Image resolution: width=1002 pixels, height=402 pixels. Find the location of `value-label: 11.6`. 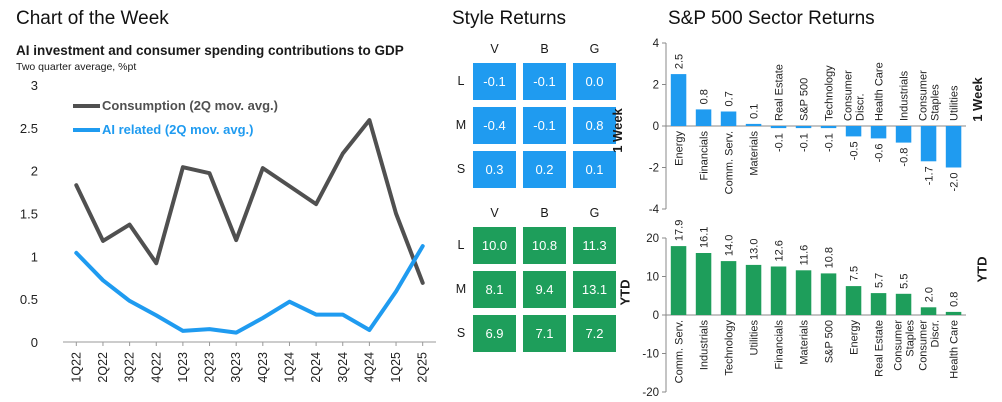

value-label: 11.6 is located at coordinates (805, 255).